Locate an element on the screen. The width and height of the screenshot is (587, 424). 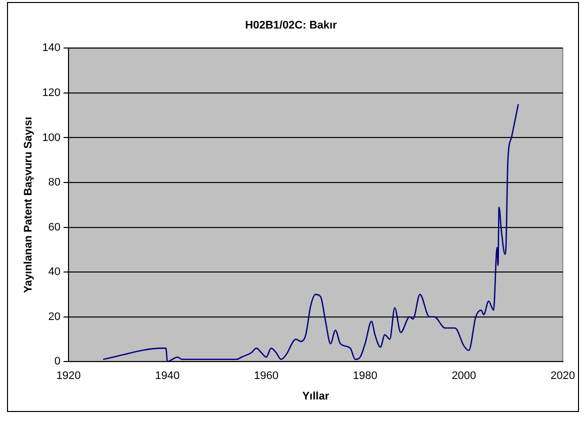
x-tick-label: 1980 is located at coordinates (365, 376).